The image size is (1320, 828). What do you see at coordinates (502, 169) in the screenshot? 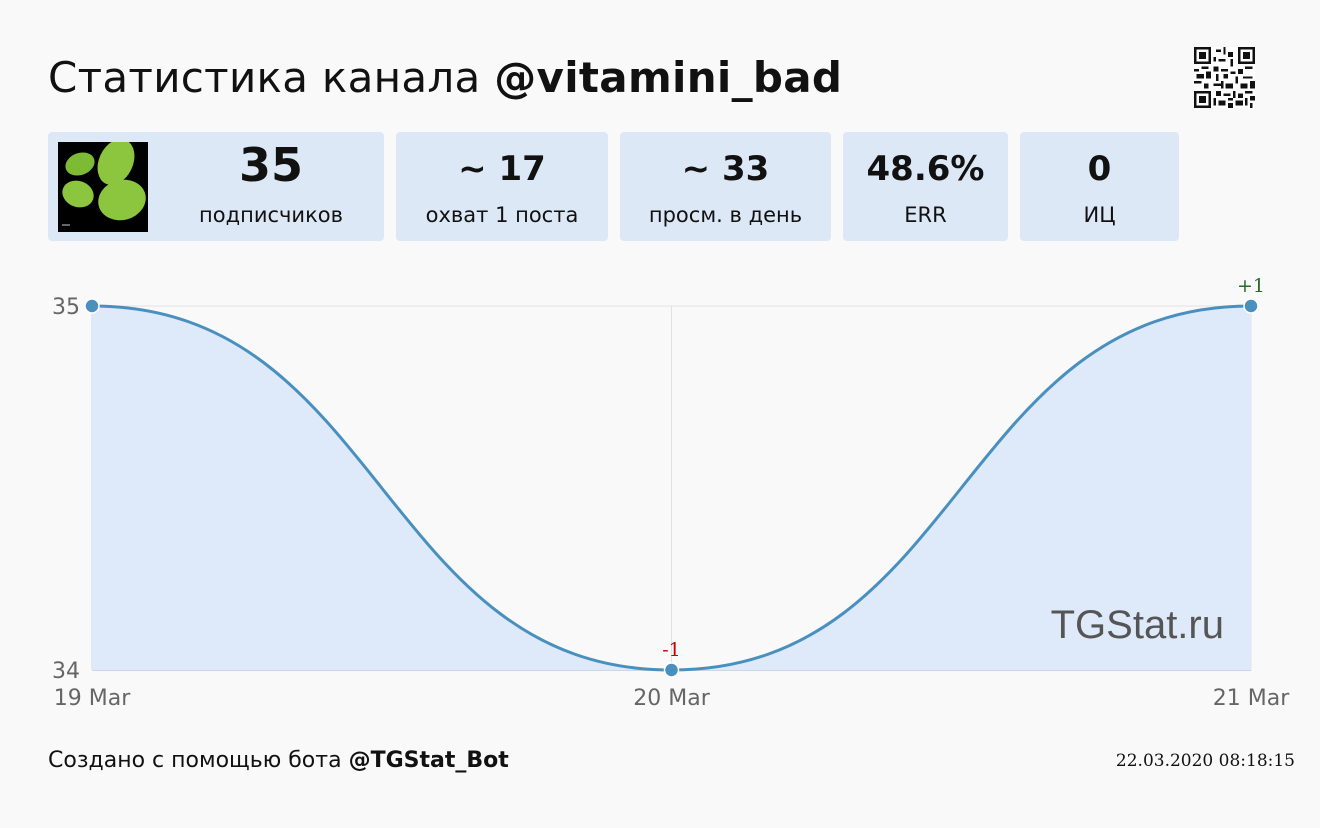
I see `stat-value: ~ 17` at bounding box center [502, 169].